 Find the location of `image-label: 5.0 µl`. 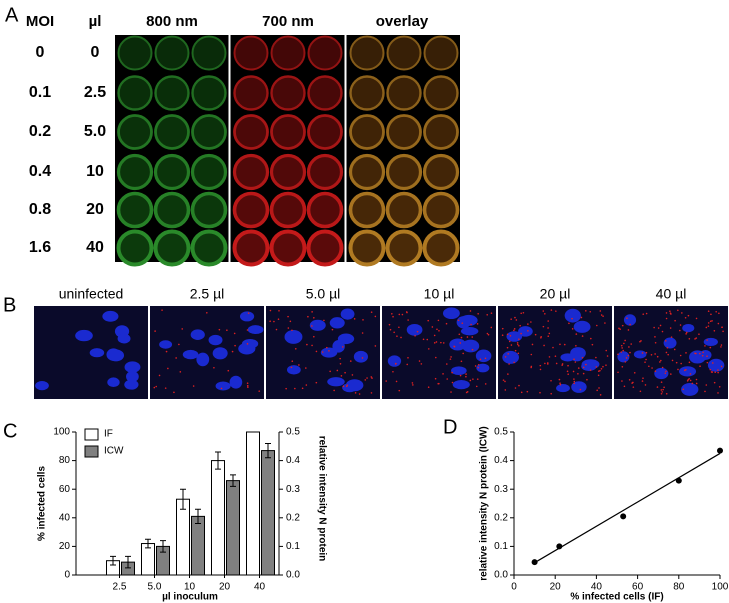

image-label: 5.0 µl is located at coordinates (323, 294).